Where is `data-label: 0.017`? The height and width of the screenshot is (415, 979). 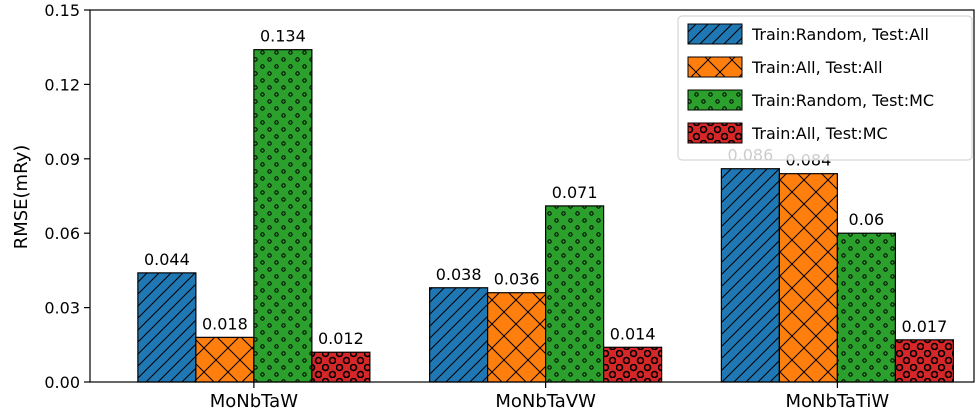
data-label: 0.017 is located at coordinates (924, 326).